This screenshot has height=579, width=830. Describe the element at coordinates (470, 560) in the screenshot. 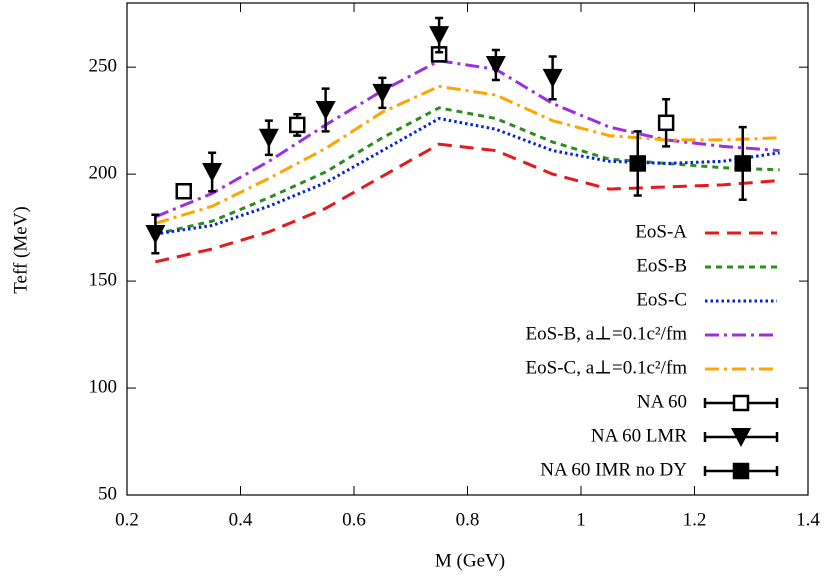

I see `x-axis-label: M (GeV)` at that location.